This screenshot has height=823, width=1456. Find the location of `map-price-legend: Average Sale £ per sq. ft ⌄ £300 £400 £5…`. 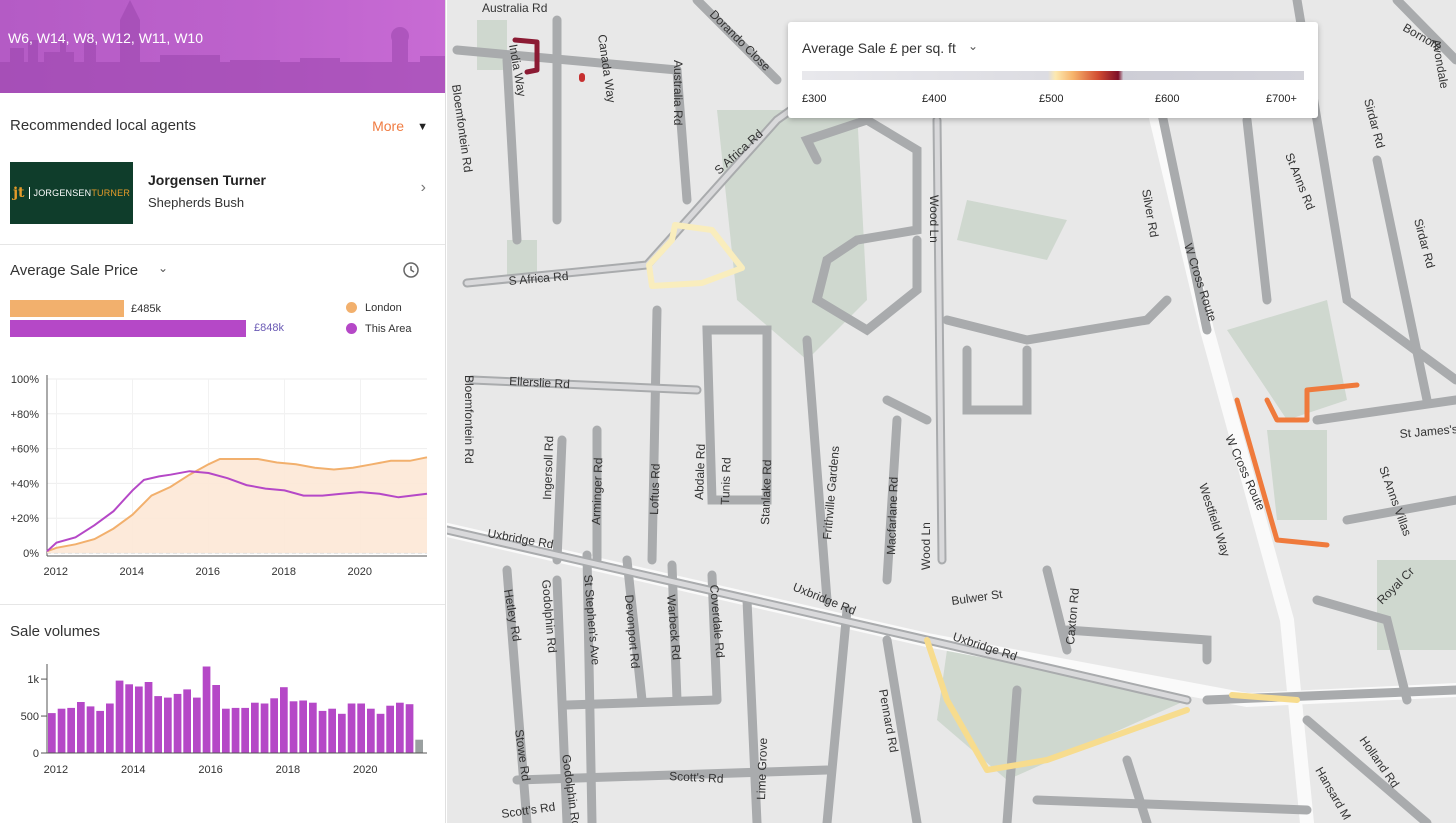

map-price-legend: Average Sale £ per sq. ft ⌄ £300 £400 £5… is located at coordinates (1053, 70).